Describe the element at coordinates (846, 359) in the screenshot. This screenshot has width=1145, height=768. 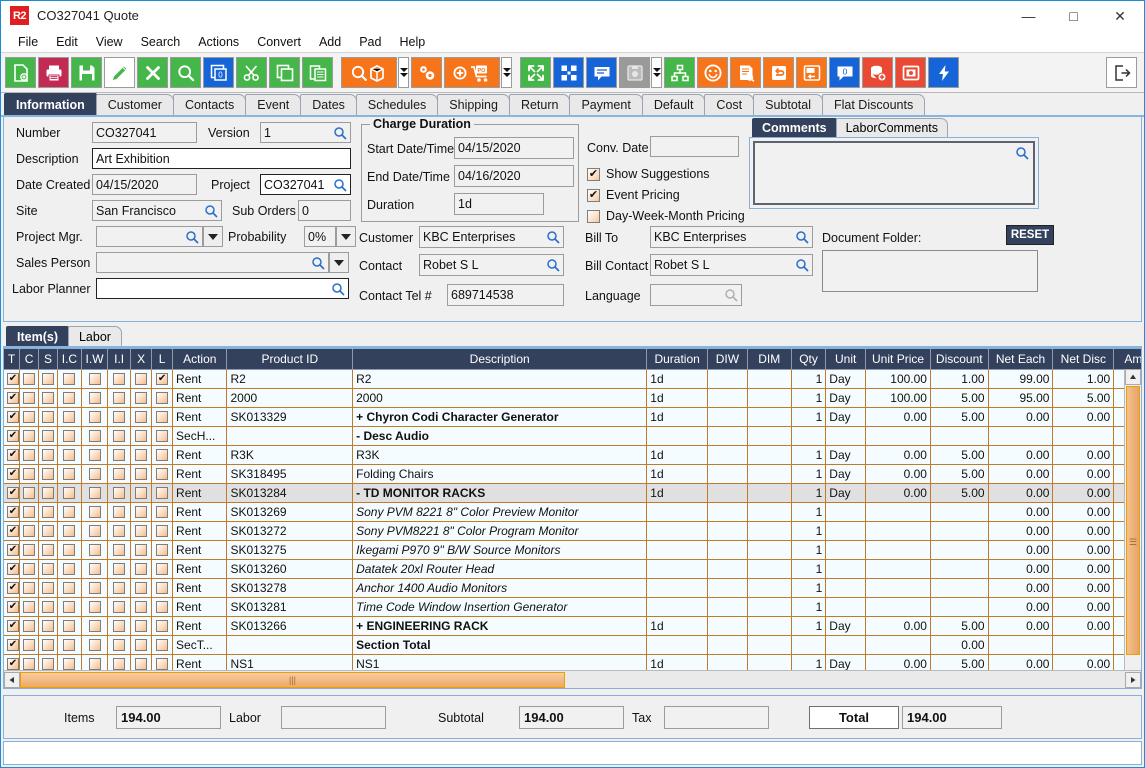
I see `col-unit: Unit` at that location.